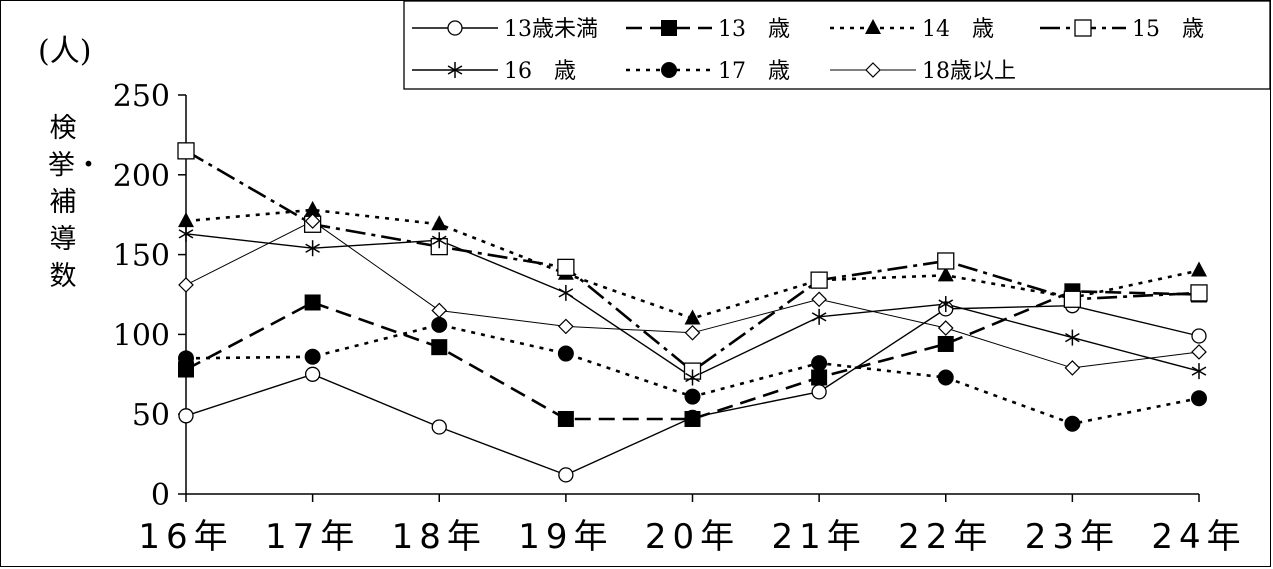  I want to click on legend-label-6: 17 歳, so click(754, 71).